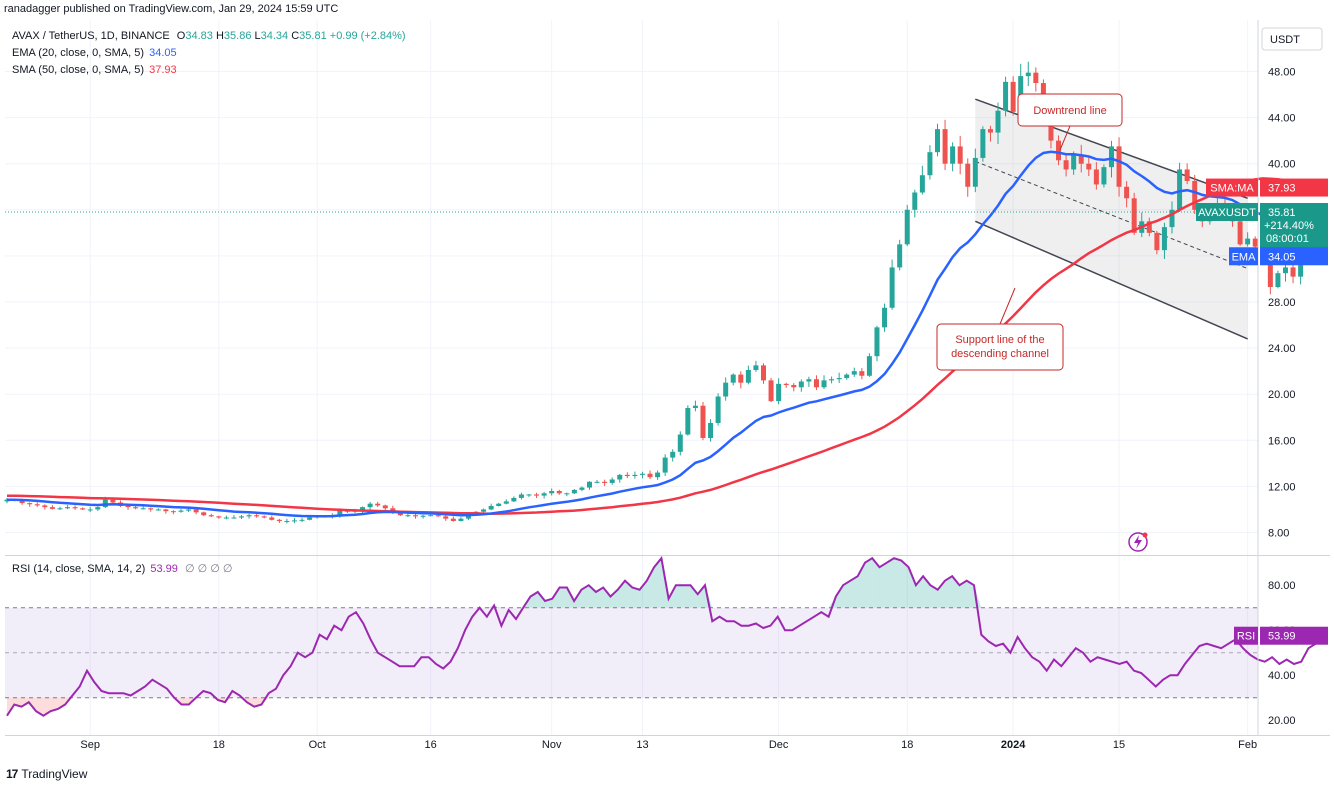  Describe the element at coordinates (1069, 111) in the screenshot. I see `downtrend-callout-text: Downtrend line` at that location.